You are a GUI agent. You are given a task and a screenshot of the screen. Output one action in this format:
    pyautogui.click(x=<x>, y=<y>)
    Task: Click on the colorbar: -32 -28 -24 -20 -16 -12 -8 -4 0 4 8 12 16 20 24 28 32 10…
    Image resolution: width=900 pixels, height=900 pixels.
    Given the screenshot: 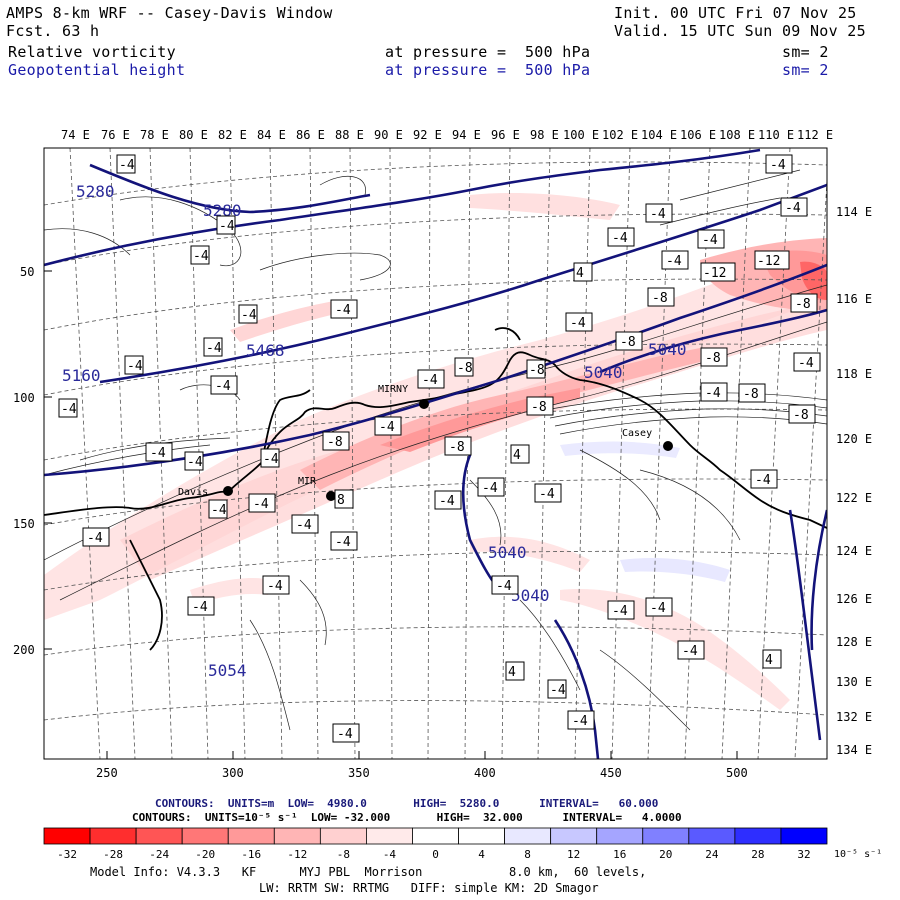 What is the action you would take?
    pyautogui.click(x=462, y=844)
    